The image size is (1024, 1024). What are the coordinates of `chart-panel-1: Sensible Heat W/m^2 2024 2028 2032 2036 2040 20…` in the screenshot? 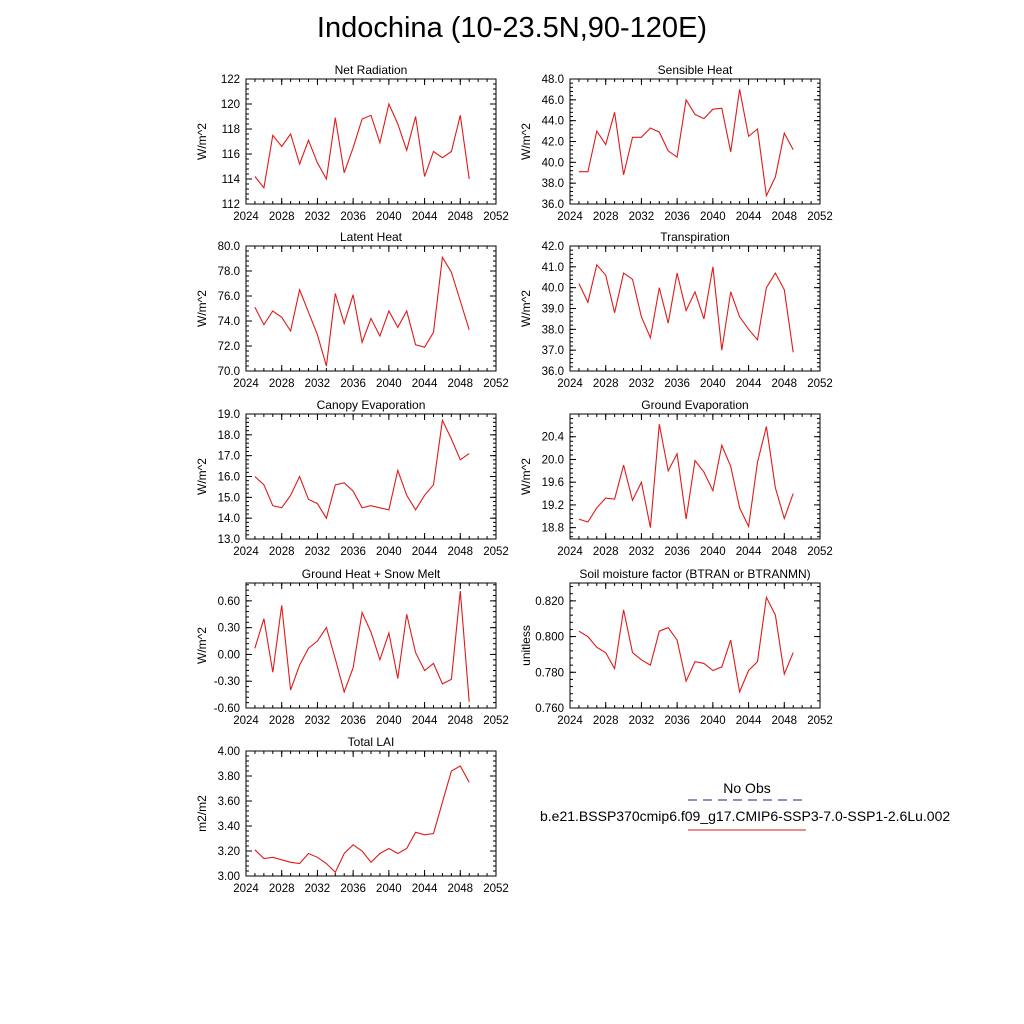 It's located at (676, 143).